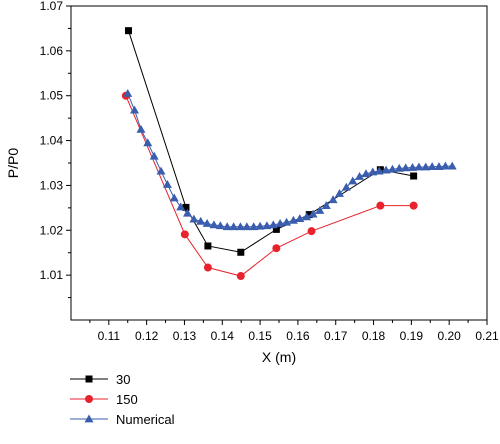 The width and height of the screenshot is (500, 444). What do you see at coordinates (260, 336) in the screenshot?
I see `x-tick-label: 0.15` at bounding box center [260, 336].